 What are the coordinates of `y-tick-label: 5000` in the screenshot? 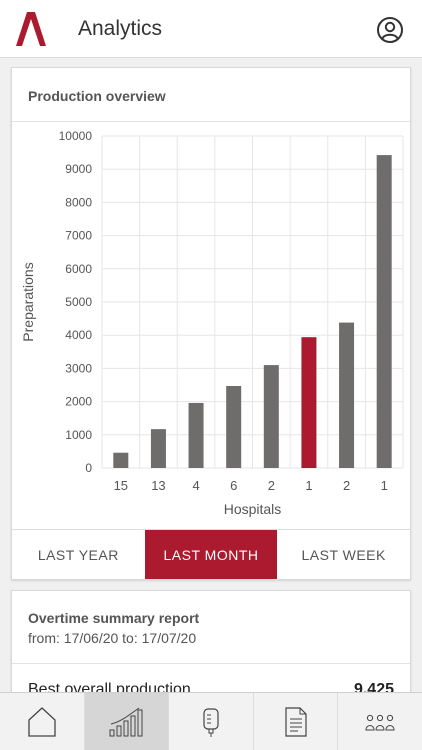 It's located at (78, 302).